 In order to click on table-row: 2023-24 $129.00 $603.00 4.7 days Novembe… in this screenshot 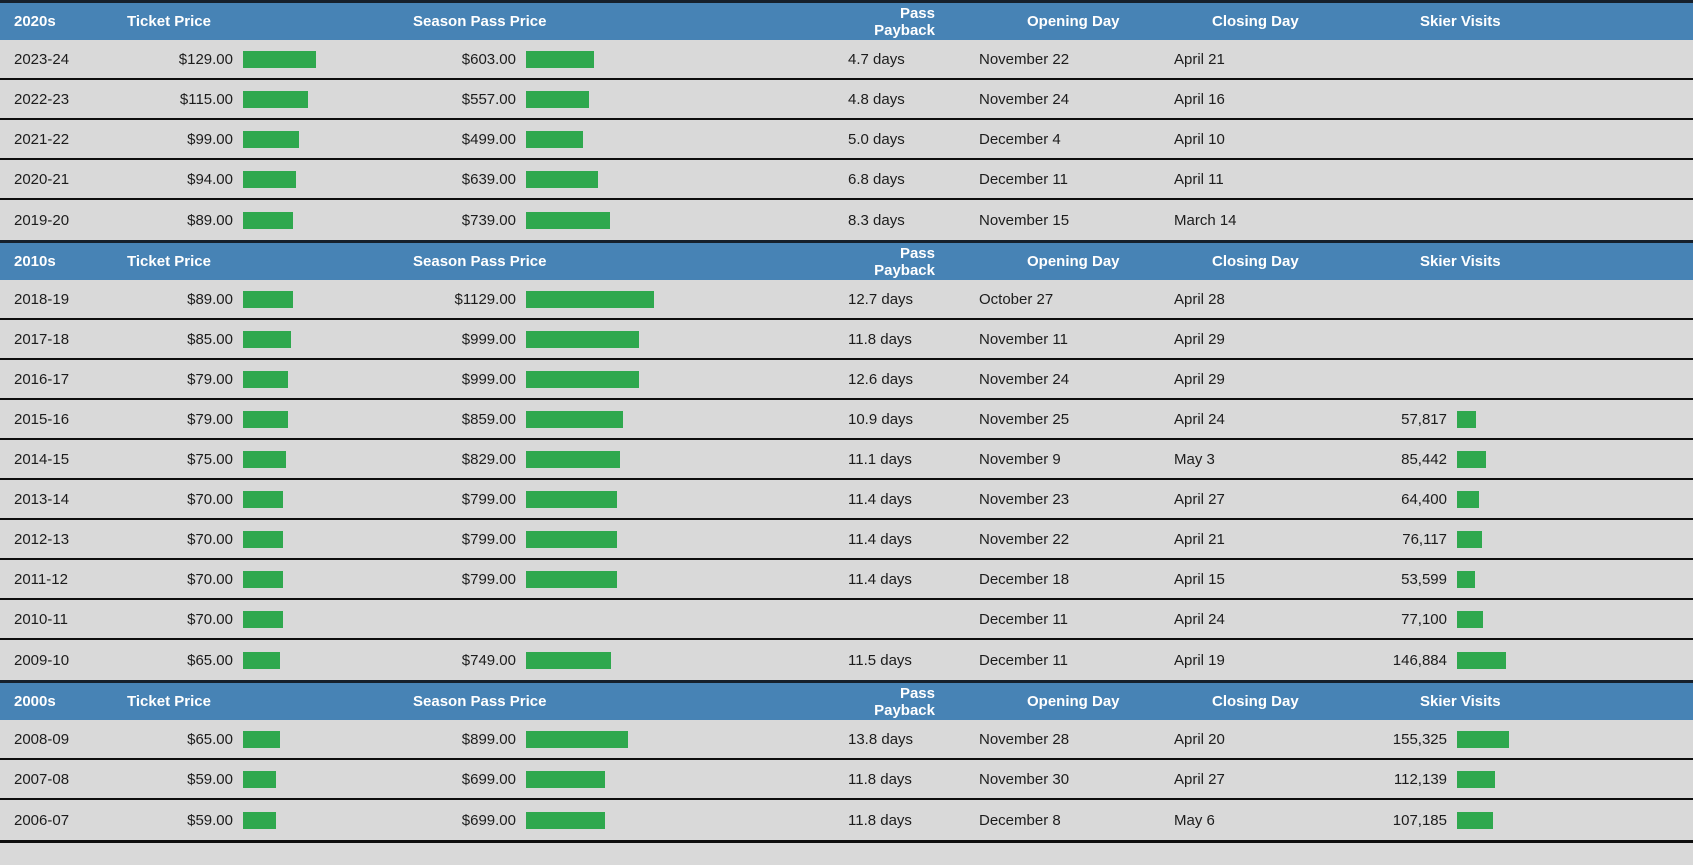, I will do `click(846, 60)`.